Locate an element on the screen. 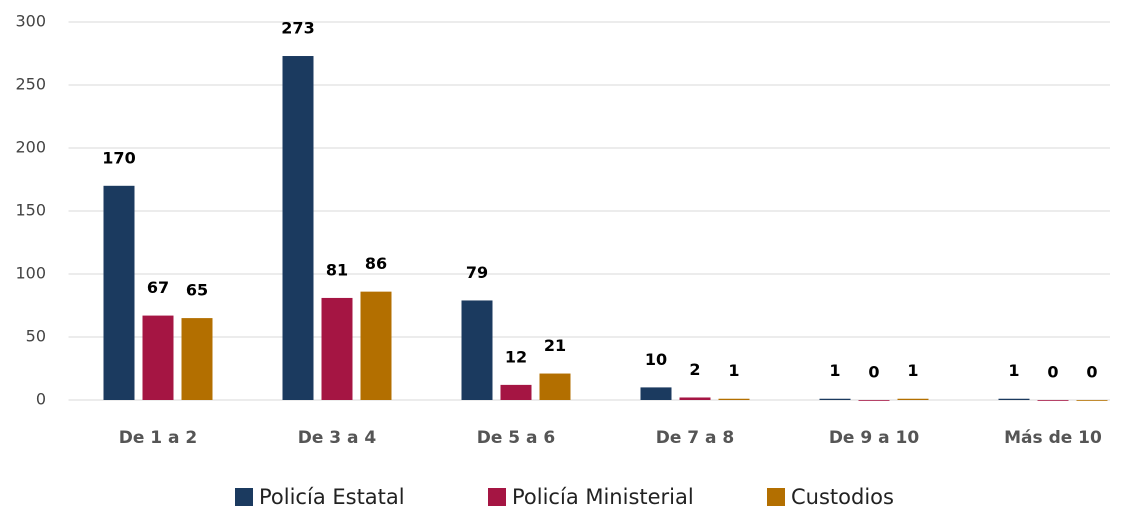  legend-label: Policía Estatal is located at coordinates (332, 497).